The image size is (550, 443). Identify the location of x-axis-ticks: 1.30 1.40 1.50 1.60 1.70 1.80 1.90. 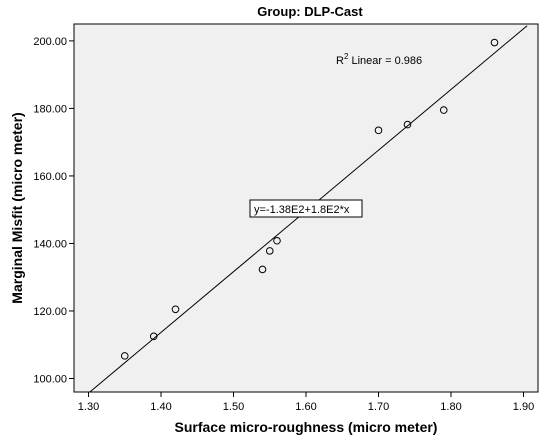
(306, 402).